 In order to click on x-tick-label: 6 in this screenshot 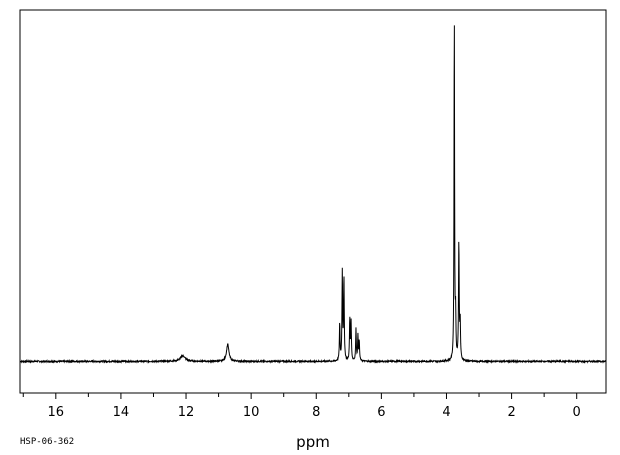, I will do `click(381, 412)`.